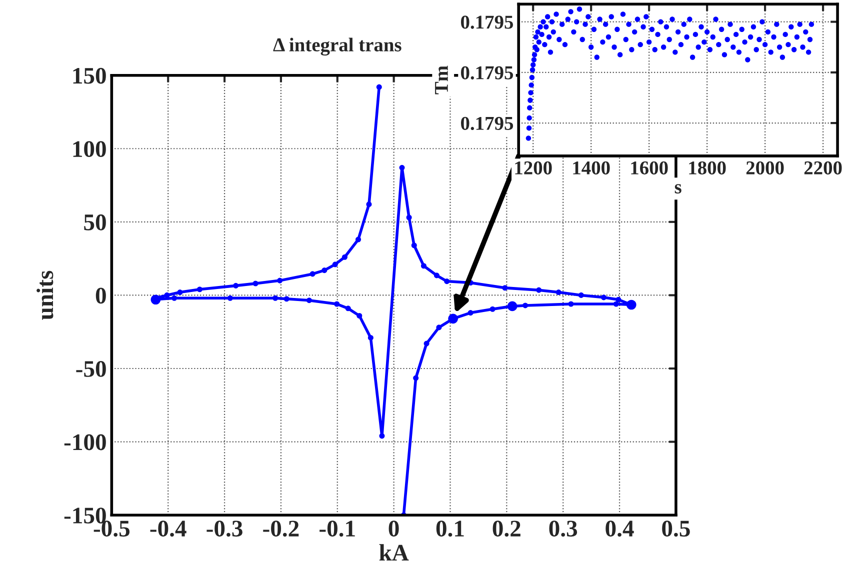  Describe the element at coordinates (224, 528) in the screenshot. I see `x-tick-label: -0.3` at that location.